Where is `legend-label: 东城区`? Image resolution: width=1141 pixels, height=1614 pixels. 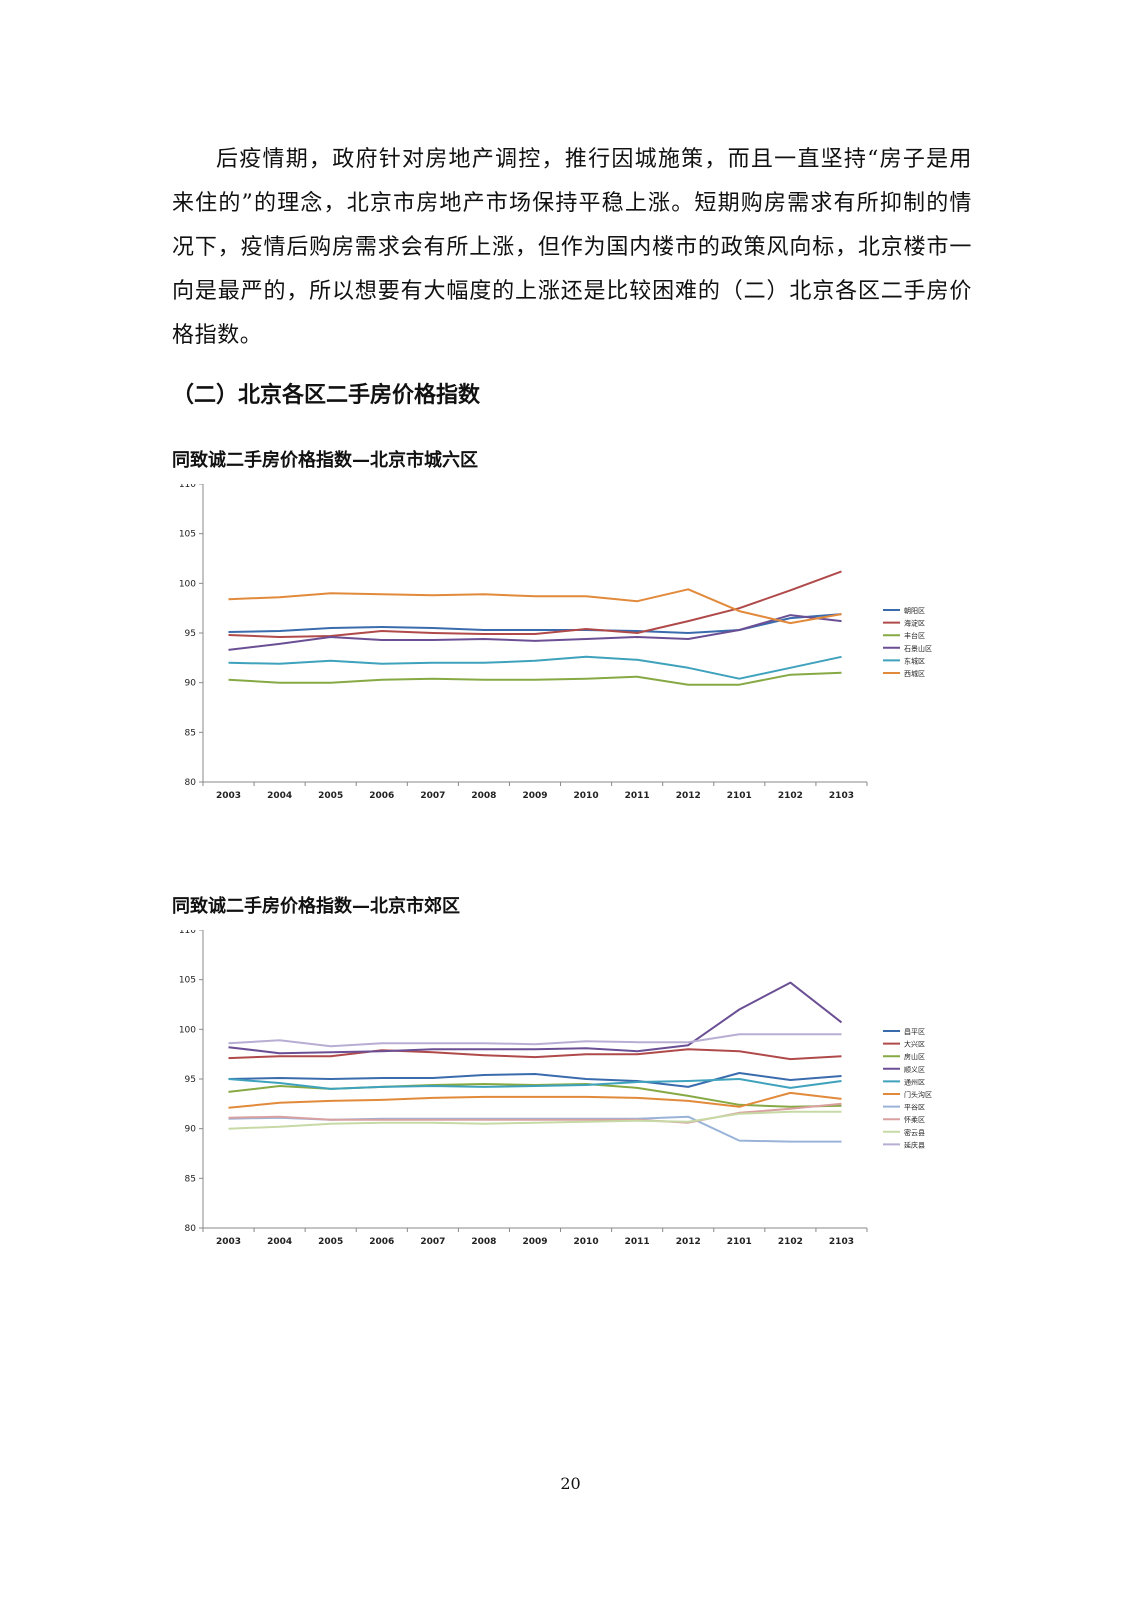
legend-label: 东城区 is located at coordinates (914, 660).